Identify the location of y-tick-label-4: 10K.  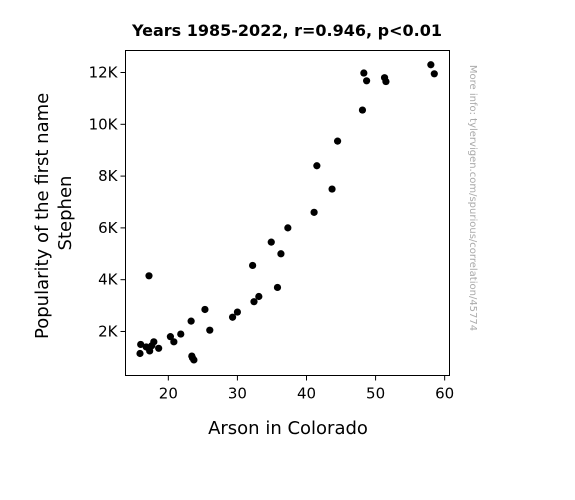
(104, 124).